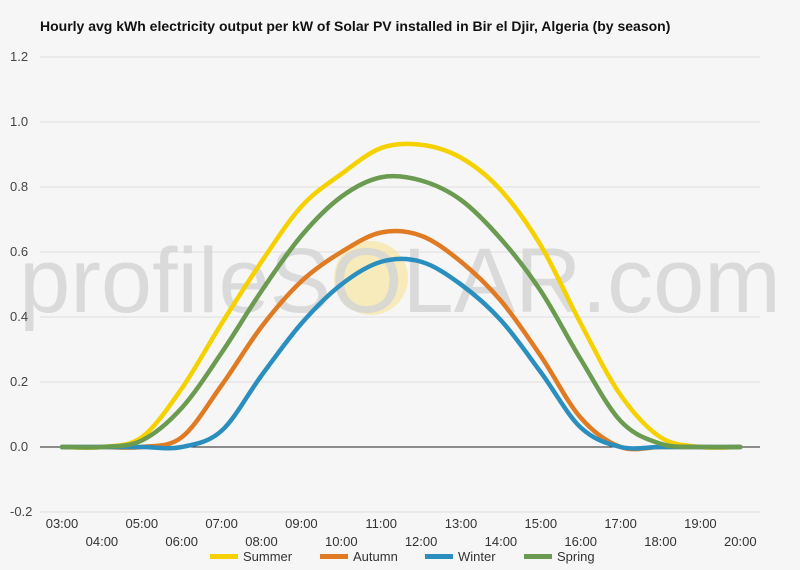 The height and width of the screenshot is (570, 800). Describe the element at coordinates (341, 541) in the screenshot. I see `x-tick-label: 10:00` at that location.